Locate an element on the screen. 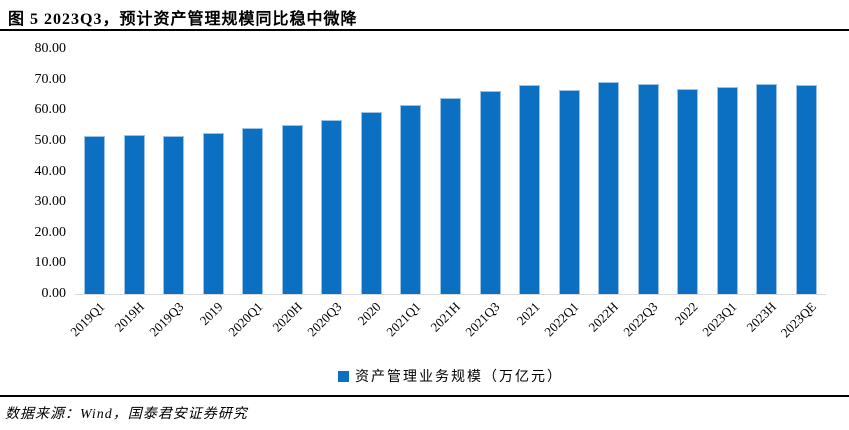 This screenshot has width=849, height=430. bar-2020 is located at coordinates (371, 203).